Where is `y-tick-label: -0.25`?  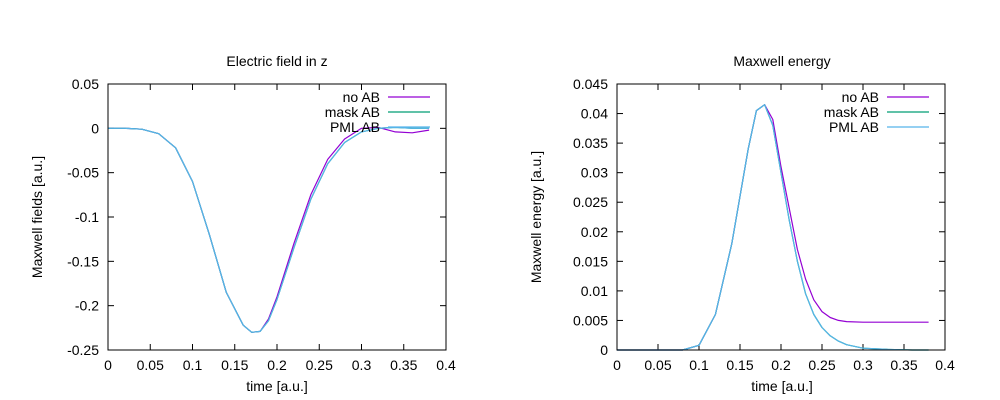 y-tick-label: -0.25 is located at coordinates (83, 350).